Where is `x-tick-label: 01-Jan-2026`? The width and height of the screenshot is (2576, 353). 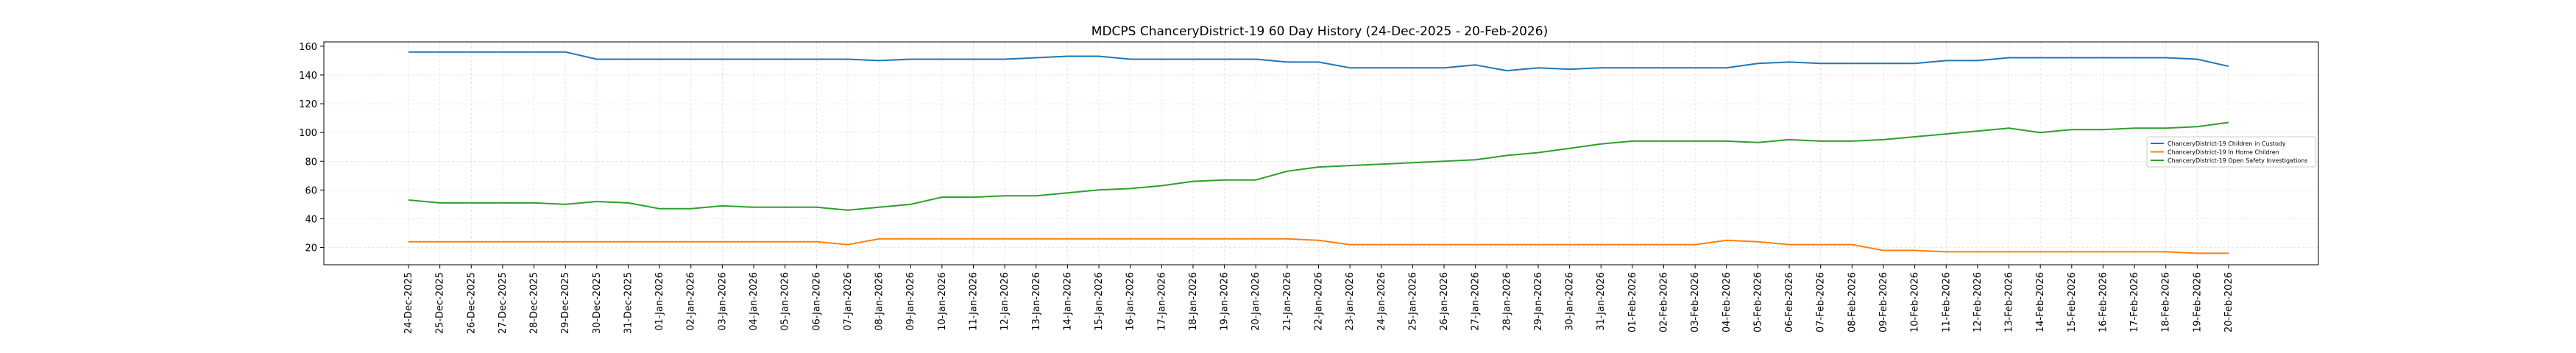
x-tick-label: 01-Jan-2026 is located at coordinates (659, 301).